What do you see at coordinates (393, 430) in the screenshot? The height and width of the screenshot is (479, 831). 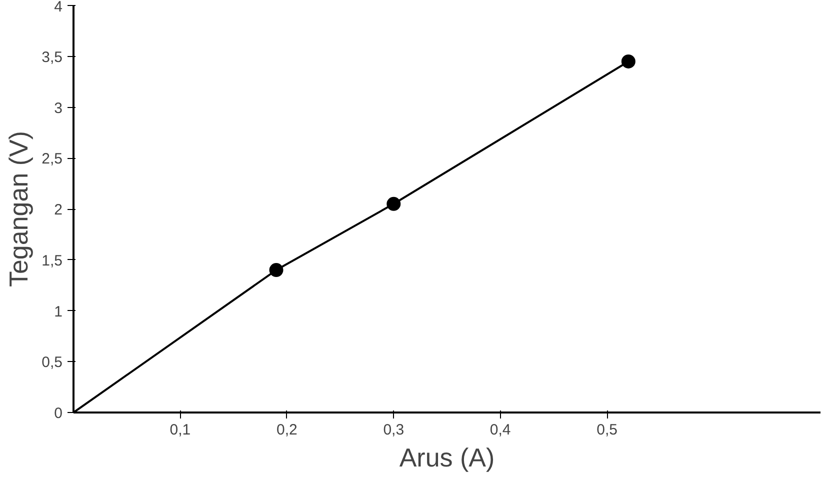 I see `x-tick-label: 0,3` at bounding box center [393, 430].